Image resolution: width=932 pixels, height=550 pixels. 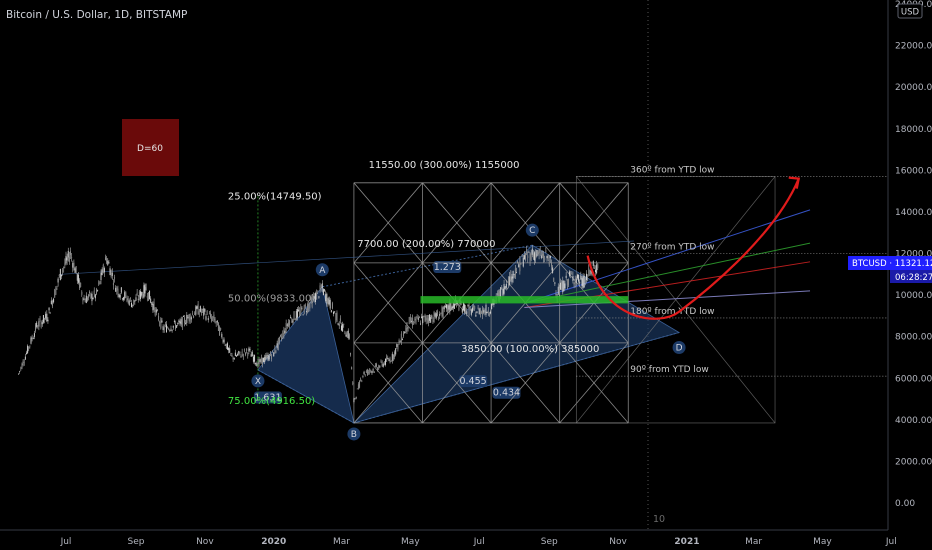 What do you see at coordinates (150, 147) in the screenshot?
I see `d-box` at bounding box center [150, 147].